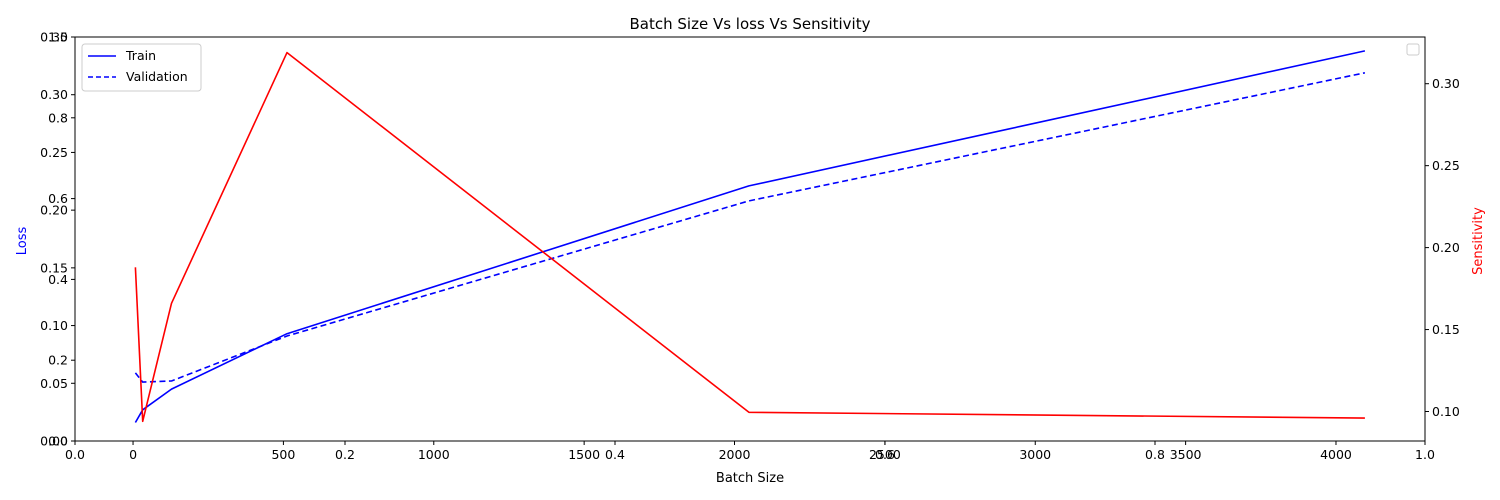 This screenshot has height=500, width=1500. Describe the element at coordinates (1413, 49) in the screenshot. I see `empty-legend-box` at that location.